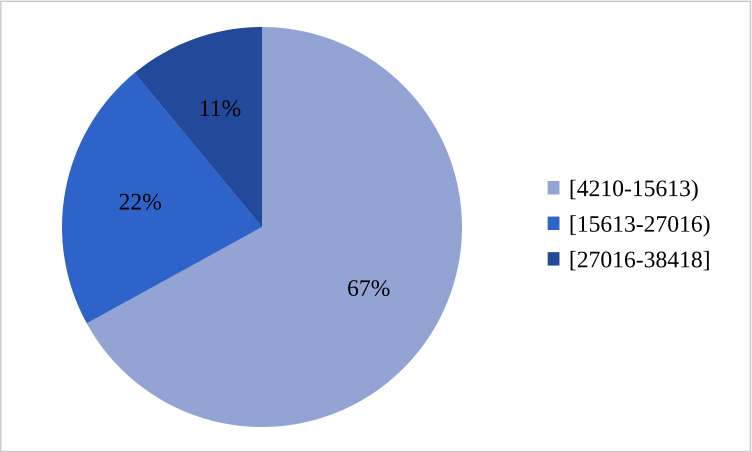 This screenshot has height=452, width=752. What do you see at coordinates (141, 202) in the screenshot?
I see `data-label: 22%` at bounding box center [141, 202].